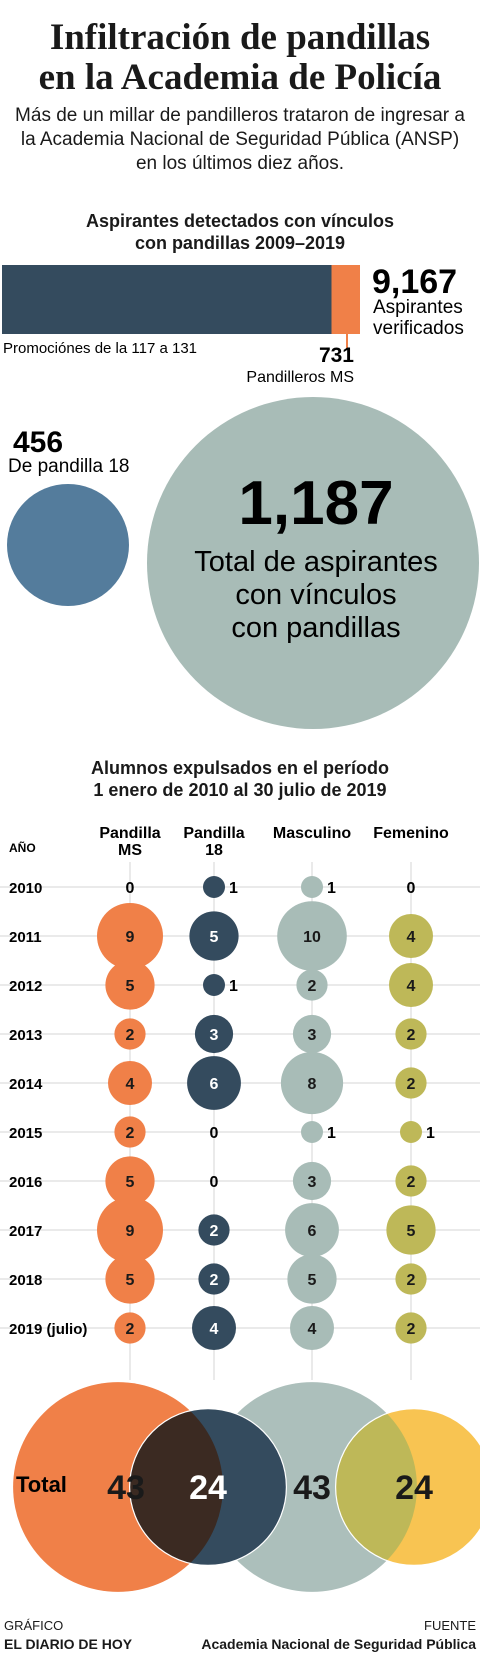  I want to click on year-header: AÑO, so click(22, 847).